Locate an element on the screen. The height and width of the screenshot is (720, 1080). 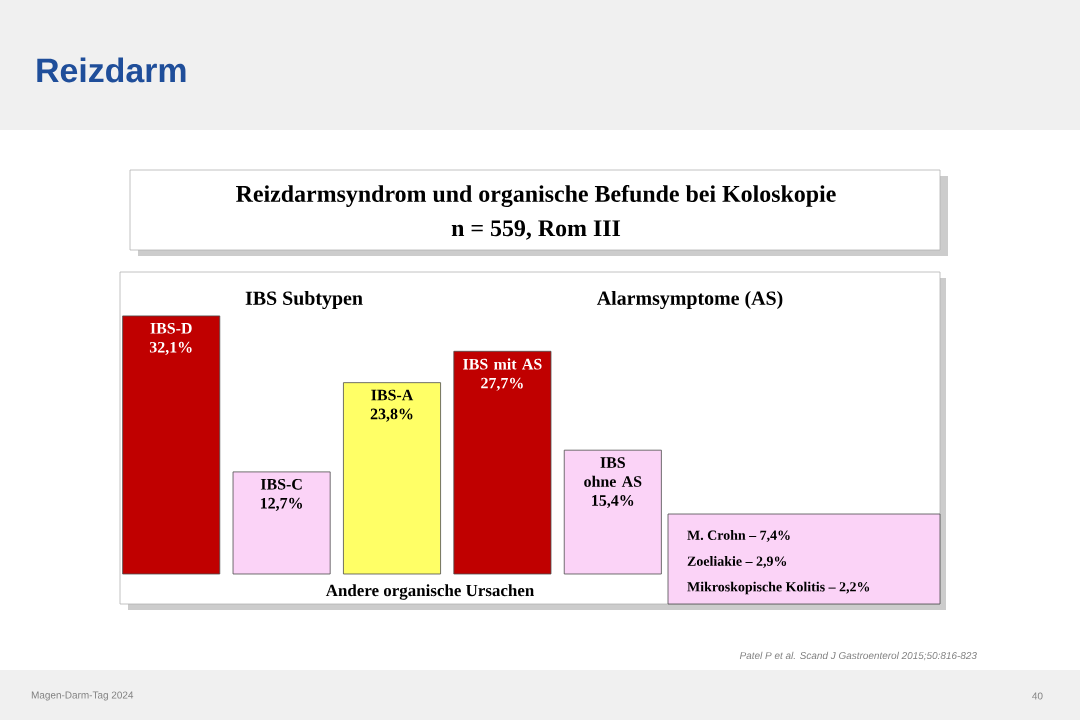
text: Alarmsymptome (AS) is located at coordinates (689, 300).